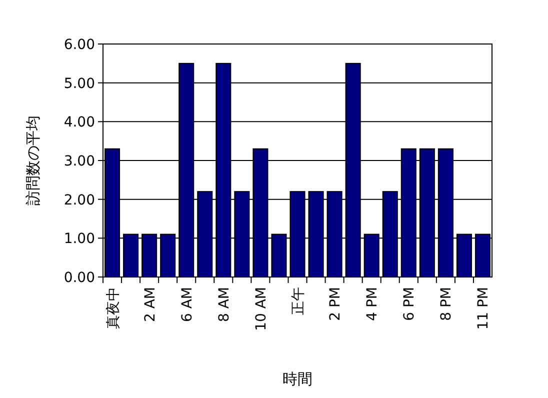 This screenshot has height=398, width=548. Describe the element at coordinates (79, 84) in the screenshot. I see `y-tick-label: 5.00` at that location.